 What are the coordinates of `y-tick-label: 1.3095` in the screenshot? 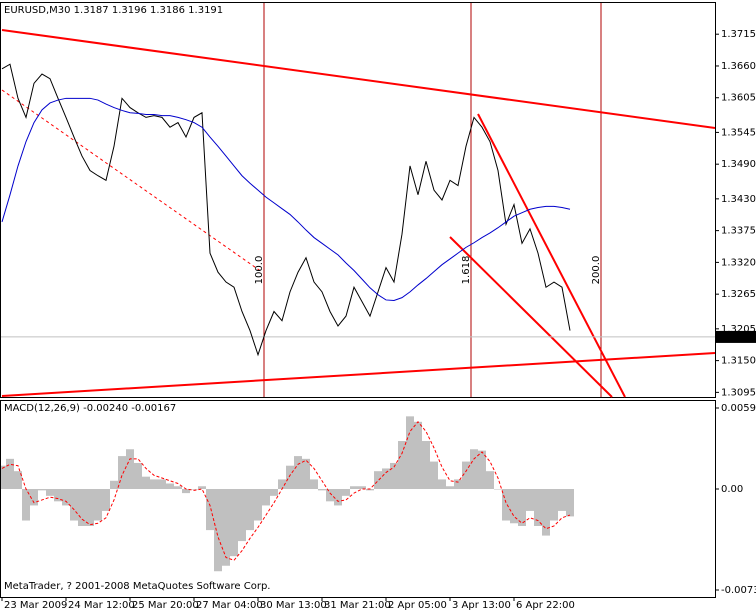 It's located at (738, 392).